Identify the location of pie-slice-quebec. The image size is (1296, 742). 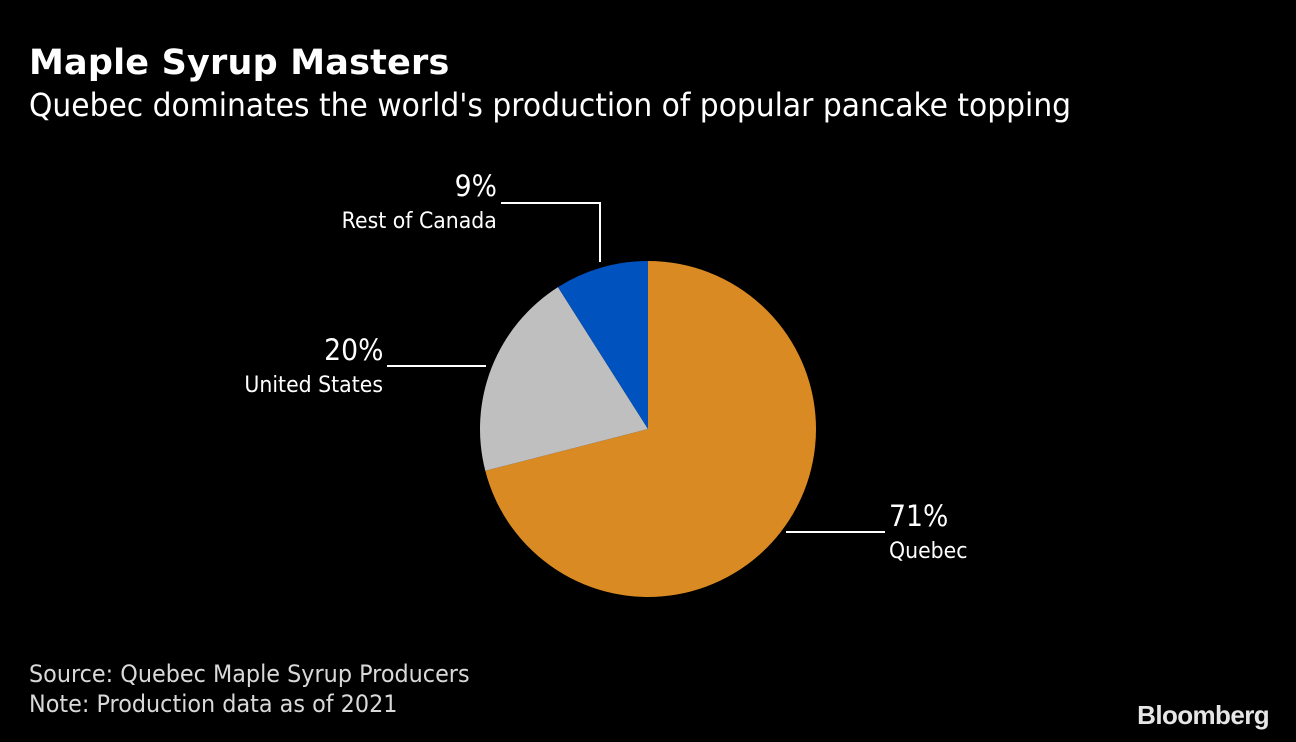
(651, 429).